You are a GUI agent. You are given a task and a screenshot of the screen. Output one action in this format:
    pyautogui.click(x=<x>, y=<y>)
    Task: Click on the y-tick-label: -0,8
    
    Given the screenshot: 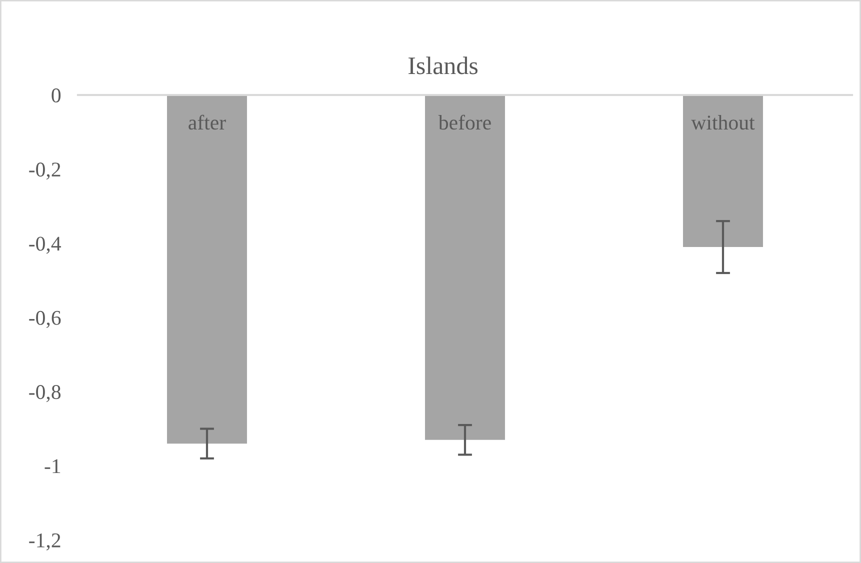 What is the action you would take?
    pyautogui.click(x=45, y=393)
    